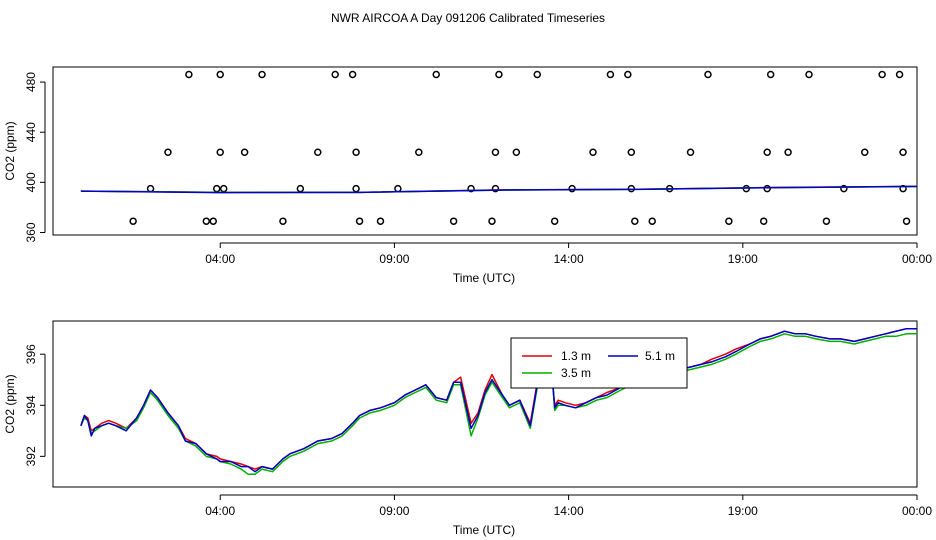 The width and height of the screenshot is (936, 540). Describe the element at coordinates (569, 259) in the screenshot. I see `top-x-tick-label: 14:00` at that location.